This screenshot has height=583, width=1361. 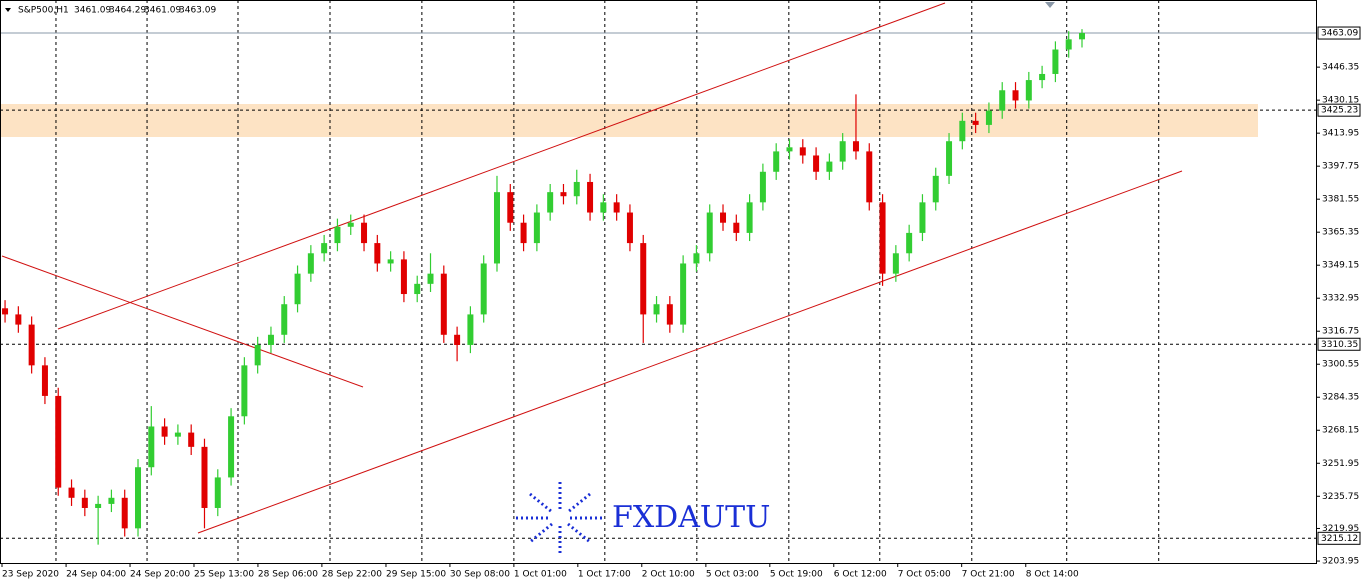 I want to click on last-price-label: 3463.09, so click(x=1339, y=34).